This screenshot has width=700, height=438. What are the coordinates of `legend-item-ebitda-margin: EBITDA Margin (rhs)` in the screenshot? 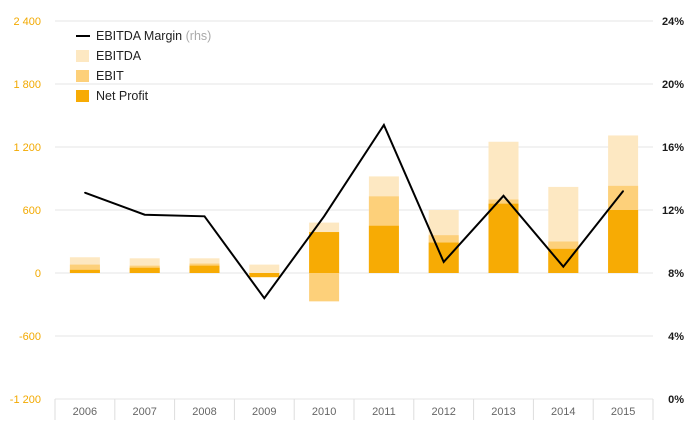 It's located at (143, 36).